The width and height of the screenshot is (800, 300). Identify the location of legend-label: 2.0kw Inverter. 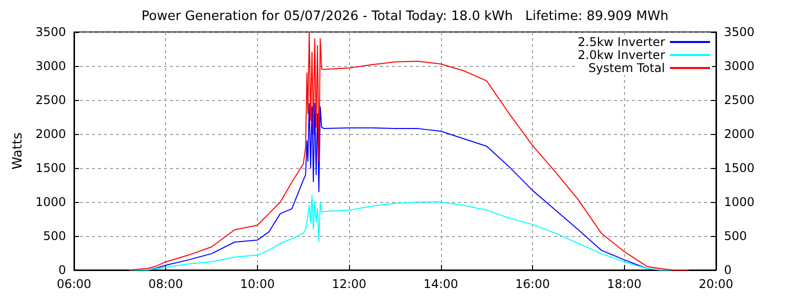
(622, 55).